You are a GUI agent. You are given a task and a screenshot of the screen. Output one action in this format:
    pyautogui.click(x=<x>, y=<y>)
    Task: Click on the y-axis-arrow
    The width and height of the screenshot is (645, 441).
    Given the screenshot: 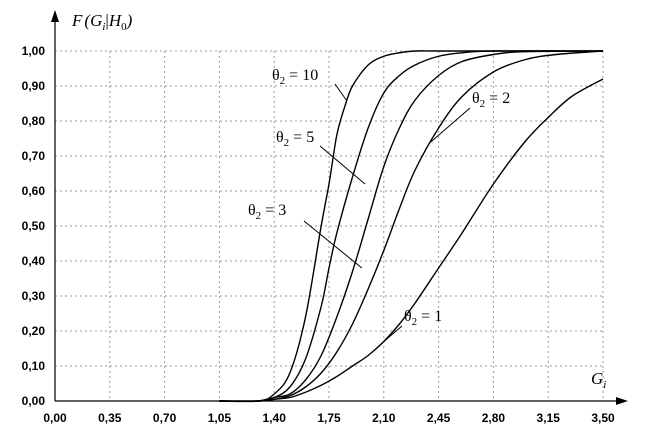 What is the action you would take?
    pyautogui.click(x=55, y=16)
    